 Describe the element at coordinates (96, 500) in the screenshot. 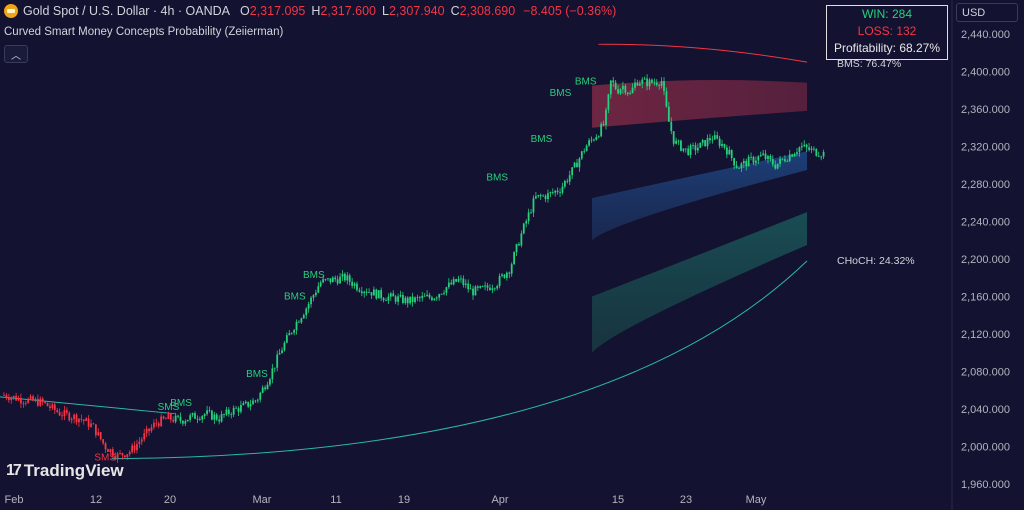

I see `x-tick-label: 12` at that location.